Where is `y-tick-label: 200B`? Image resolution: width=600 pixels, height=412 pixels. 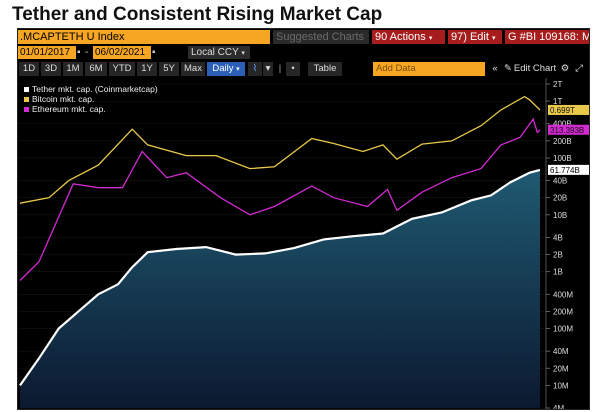 y-tick-label: 200B is located at coordinates (562, 141).